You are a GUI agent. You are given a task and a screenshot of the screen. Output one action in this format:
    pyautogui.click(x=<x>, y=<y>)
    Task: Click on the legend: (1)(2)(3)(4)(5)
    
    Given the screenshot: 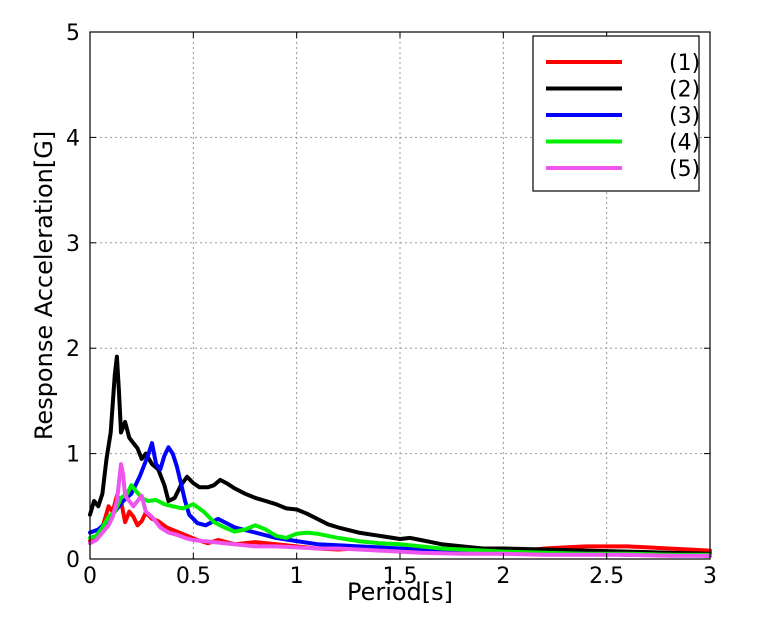 What is the action you would take?
    pyautogui.click(x=616, y=113)
    